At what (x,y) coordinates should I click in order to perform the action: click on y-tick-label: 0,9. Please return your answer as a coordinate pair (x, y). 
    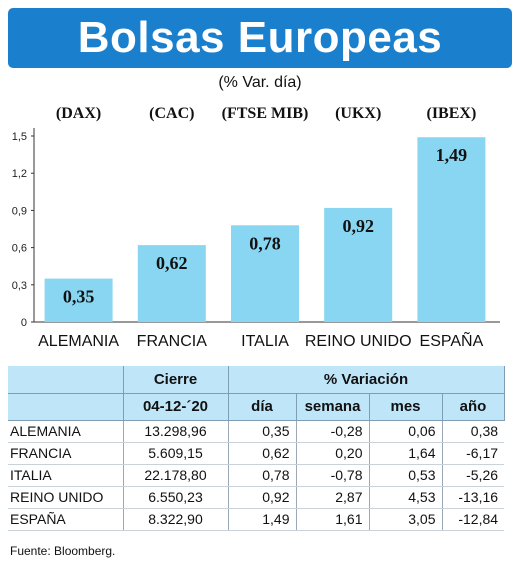
    Looking at the image, I should click on (19, 211).